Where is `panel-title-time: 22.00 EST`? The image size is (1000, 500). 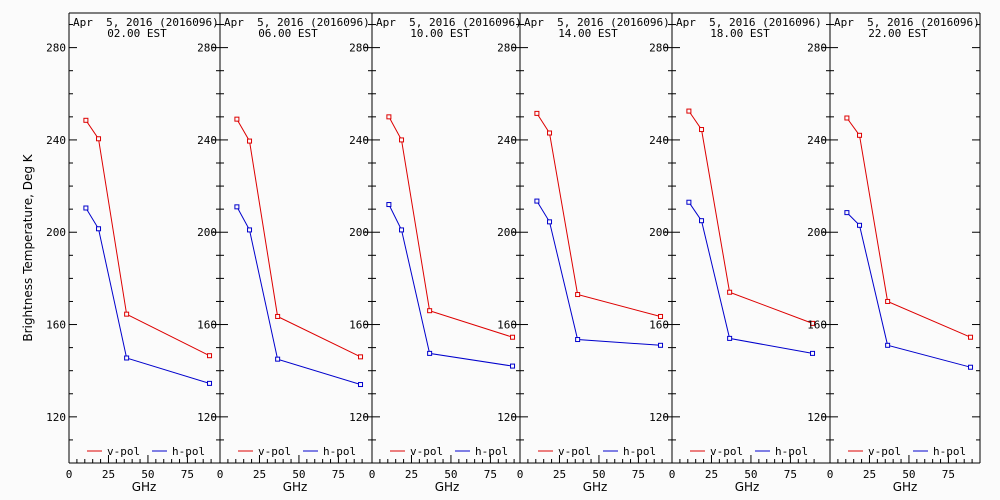
panel-title-time: 22.00 EST is located at coordinates (898, 33).